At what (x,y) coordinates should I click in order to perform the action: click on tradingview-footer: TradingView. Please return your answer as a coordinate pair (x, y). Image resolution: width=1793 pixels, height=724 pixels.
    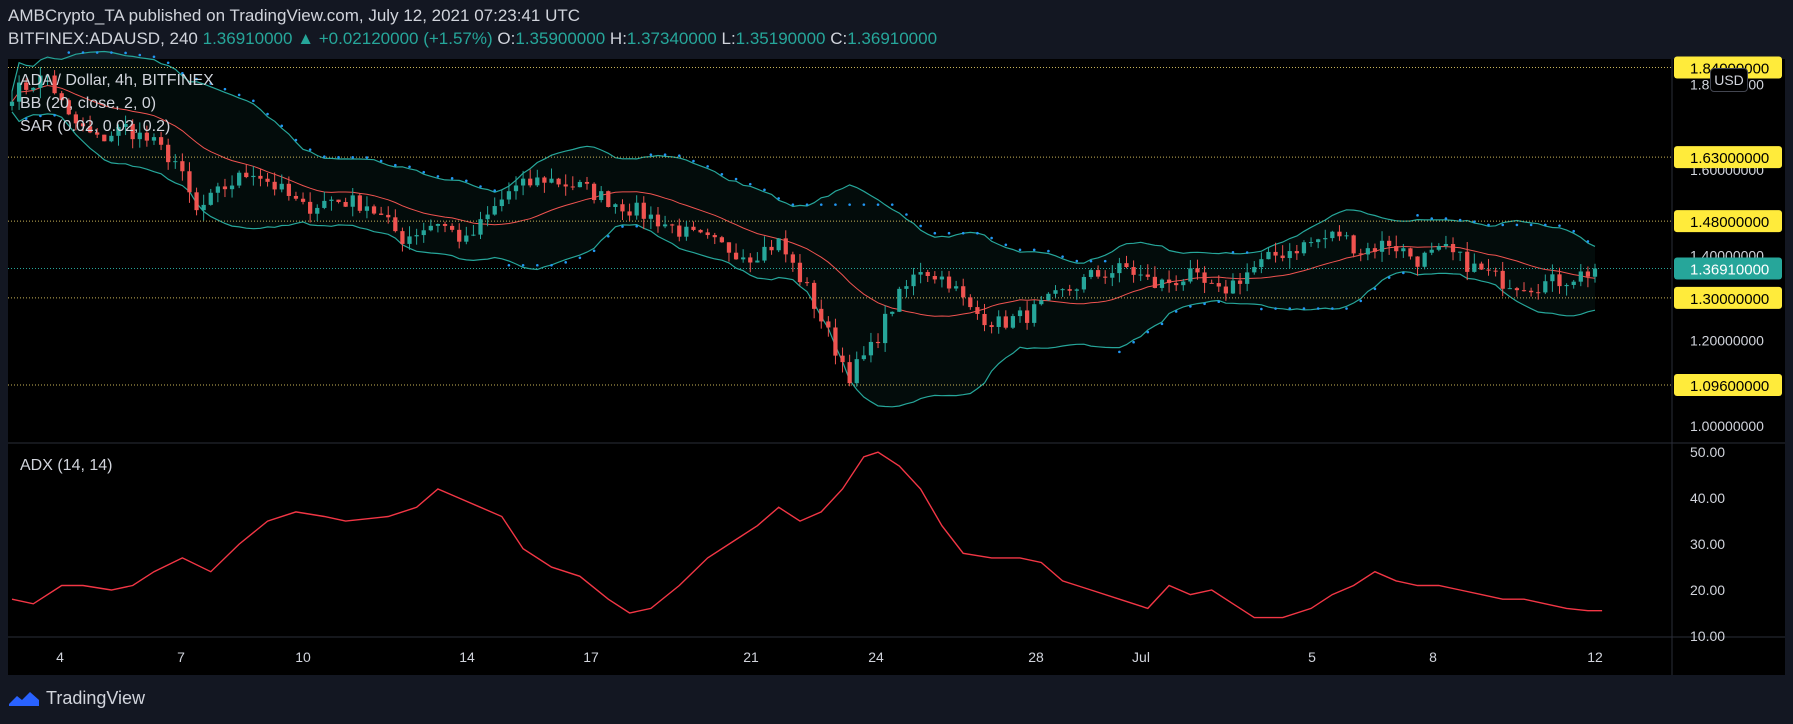
    Looking at the image, I should click on (76, 698).